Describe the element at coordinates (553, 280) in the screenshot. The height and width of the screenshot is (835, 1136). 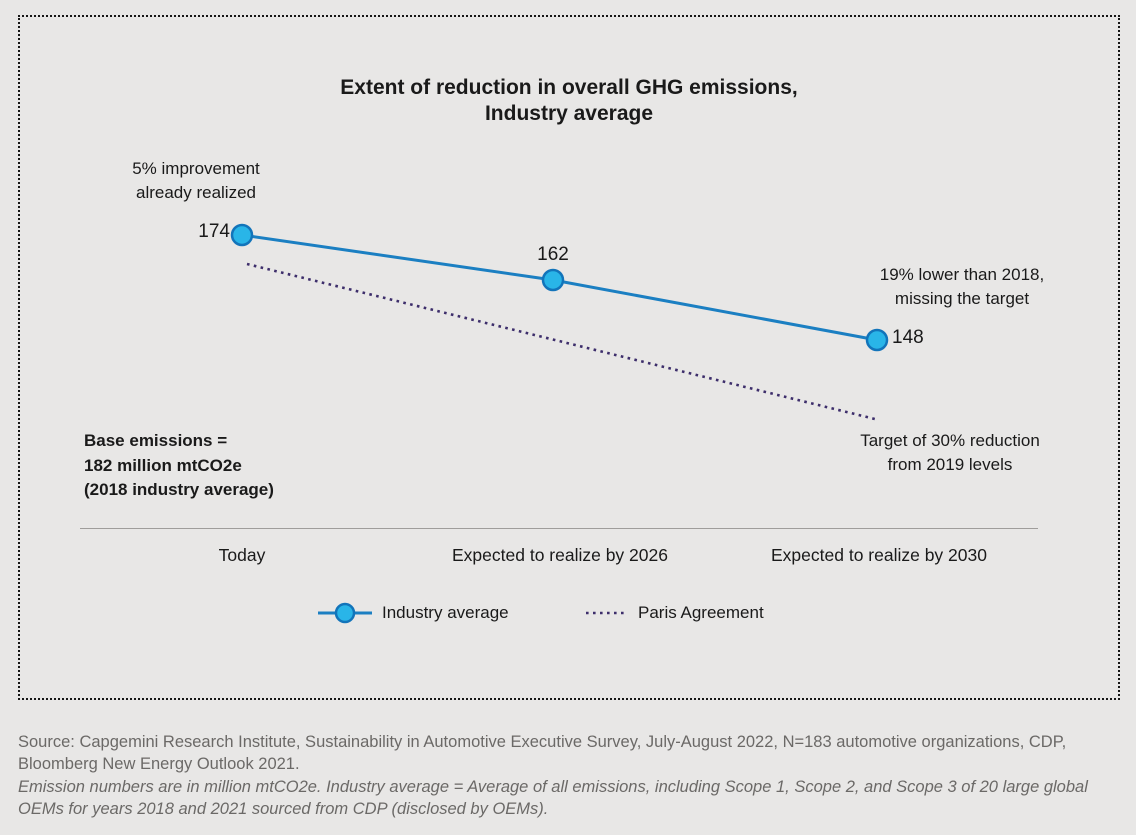
I see `data-point-marker-2026` at that location.